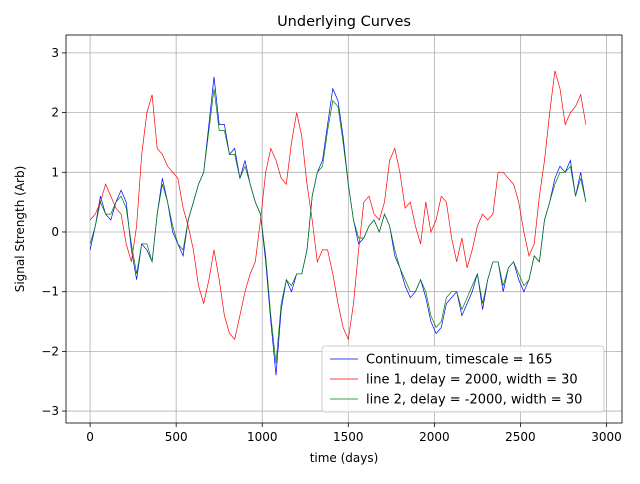 This screenshot has height=484, width=640. Describe the element at coordinates (472, 380) in the screenshot. I see `legend-label: line 1, delay = 2000, width = 30` at that location.